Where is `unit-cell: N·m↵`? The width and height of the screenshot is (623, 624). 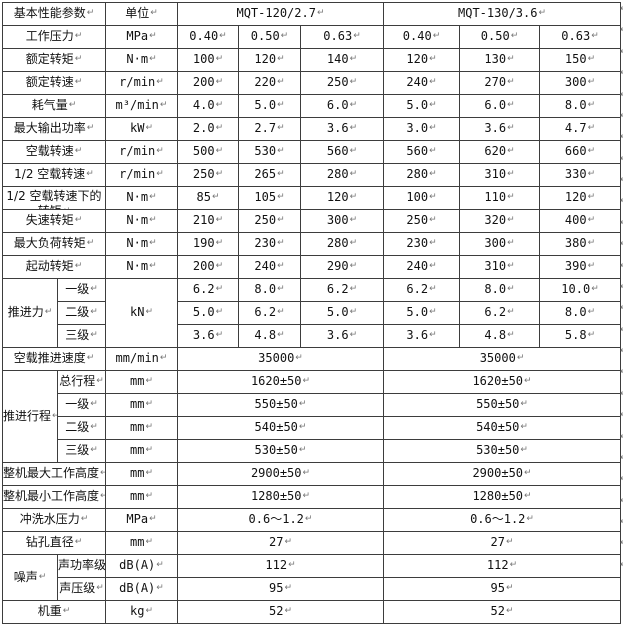
unit-cell: N·m↵ is located at coordinates (141, 198).